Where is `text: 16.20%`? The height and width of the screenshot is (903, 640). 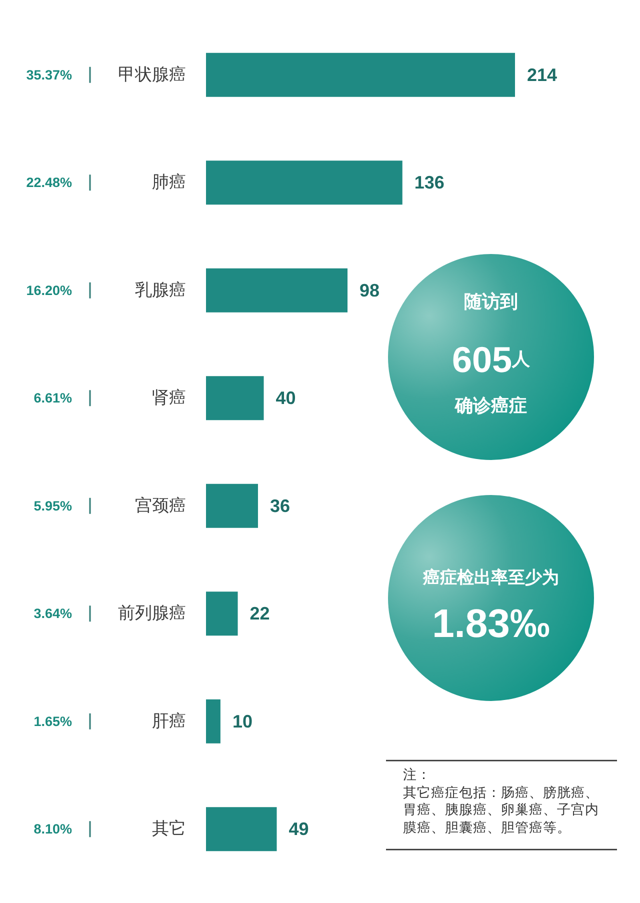
text: 16.20% is located at coordinates (49, 290).